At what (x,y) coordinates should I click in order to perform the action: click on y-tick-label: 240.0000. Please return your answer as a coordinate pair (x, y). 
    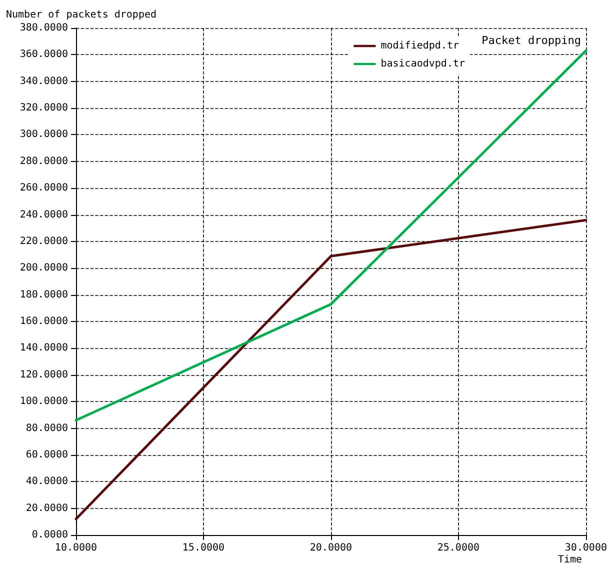
    Looking at the image, I should click on (44, 214).